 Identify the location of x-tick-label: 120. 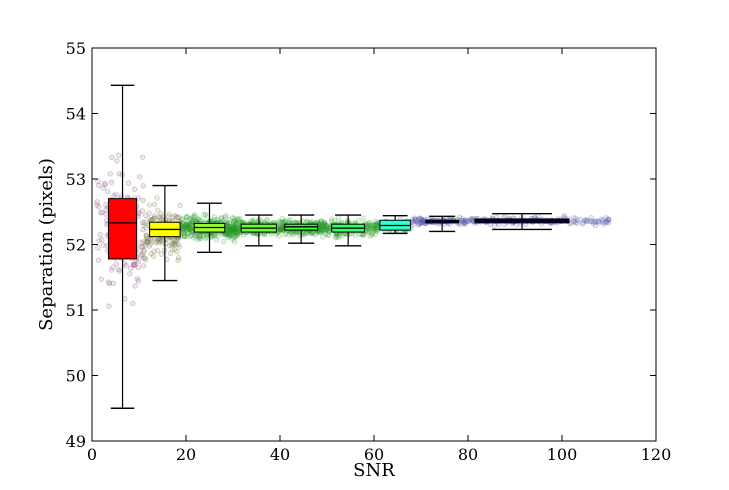
(656, 454).